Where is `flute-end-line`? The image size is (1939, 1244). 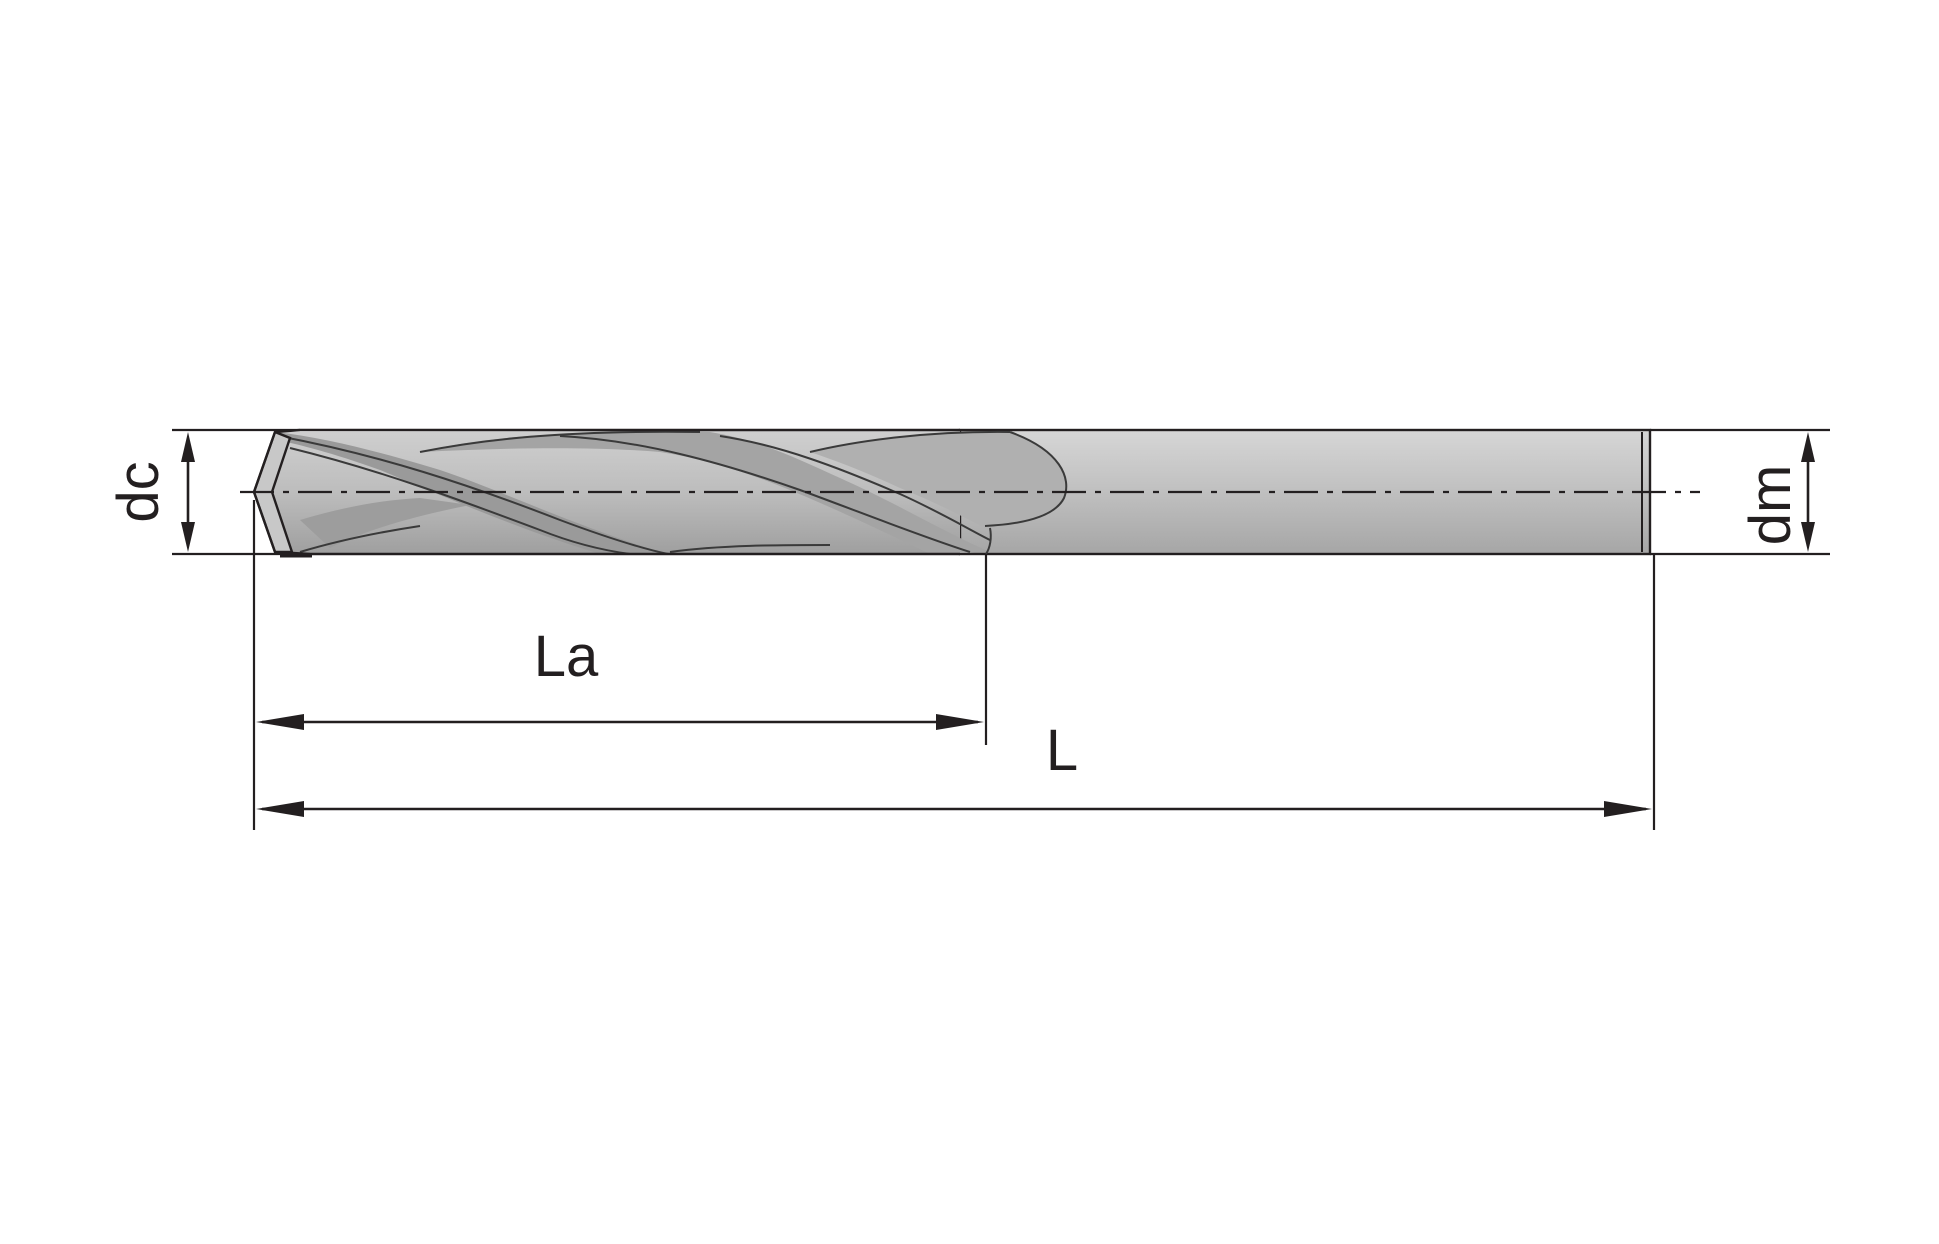 flute-end-line is located at coordinates (988, 541).